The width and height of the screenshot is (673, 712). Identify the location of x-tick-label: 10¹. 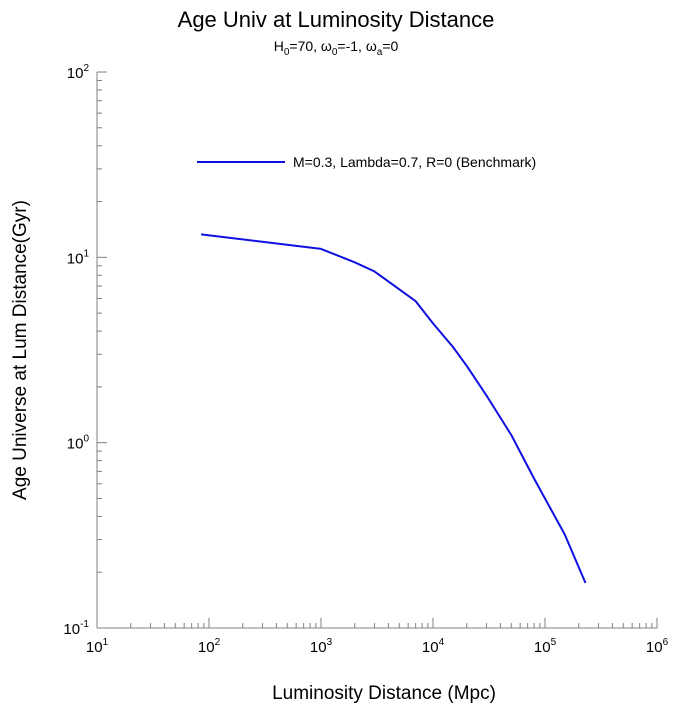
(97, 646).